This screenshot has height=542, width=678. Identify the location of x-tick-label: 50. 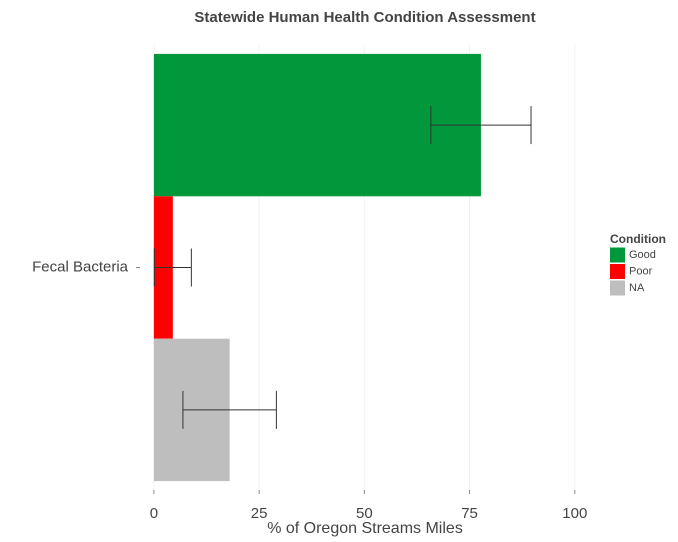
(364, 513).